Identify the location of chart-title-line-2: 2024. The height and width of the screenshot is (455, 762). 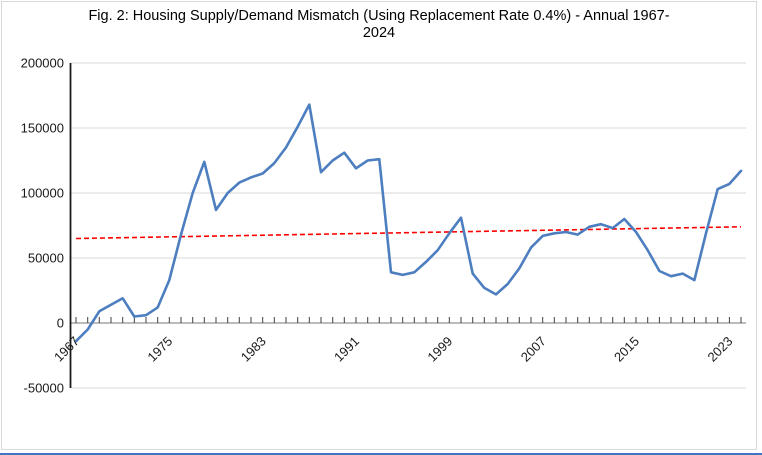
(379, 33).